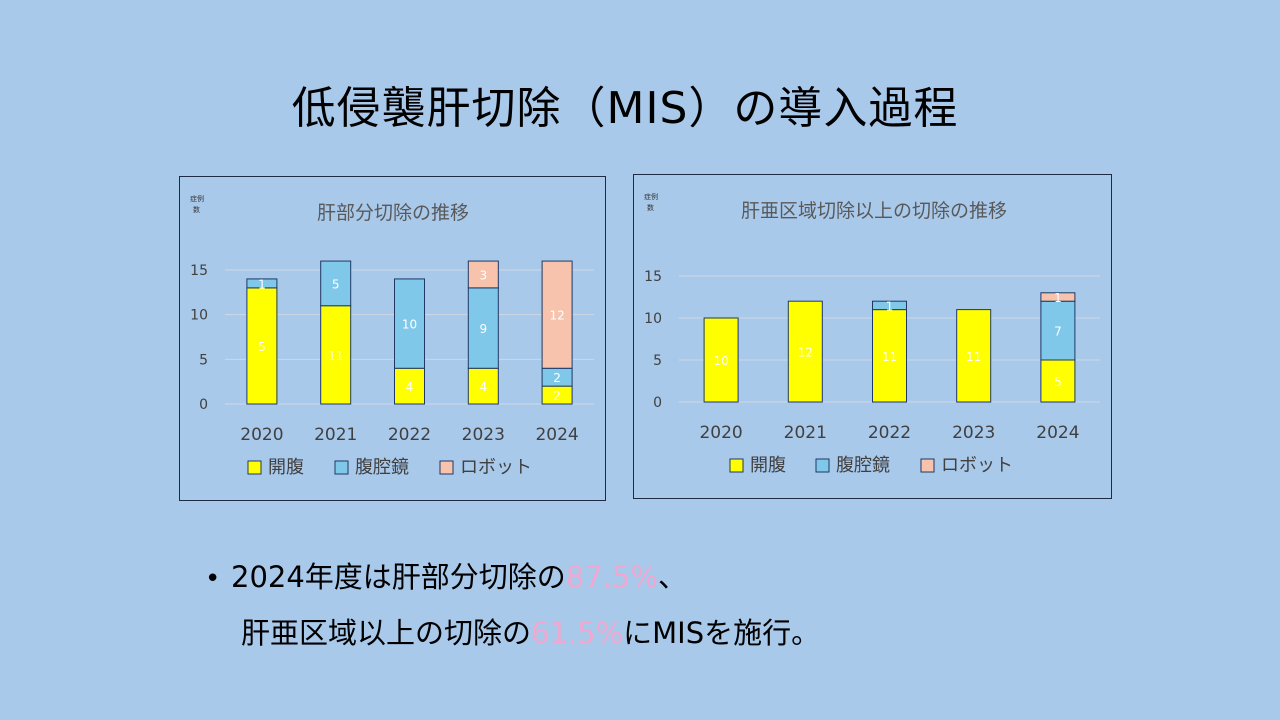 This screenshot has width=1280, height=720. What do you see at coordinates (625, 108) in the screenshot?
I see `slide-title: 低侵襲肝切除（MIS）の導入過程` at bounding box center [625, 108].